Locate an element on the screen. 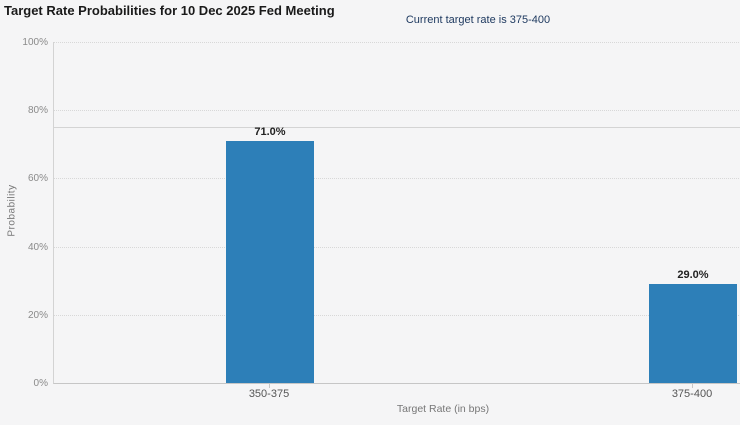 This screenshot has width=740, height=425. x-tick-label: 350-375 is located at coordinates (269, 394).